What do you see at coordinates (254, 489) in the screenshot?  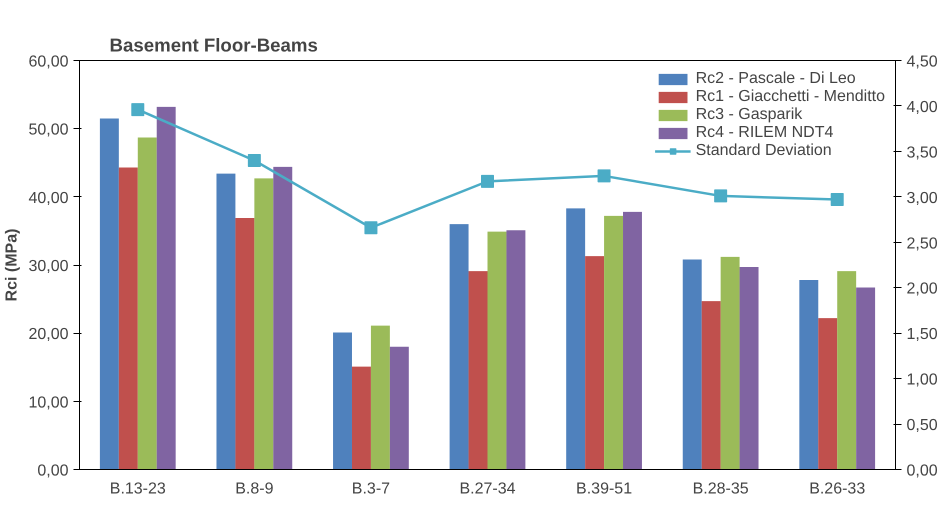 I see `x-tick-label: B.8-9` at bounding box center [254, 489].